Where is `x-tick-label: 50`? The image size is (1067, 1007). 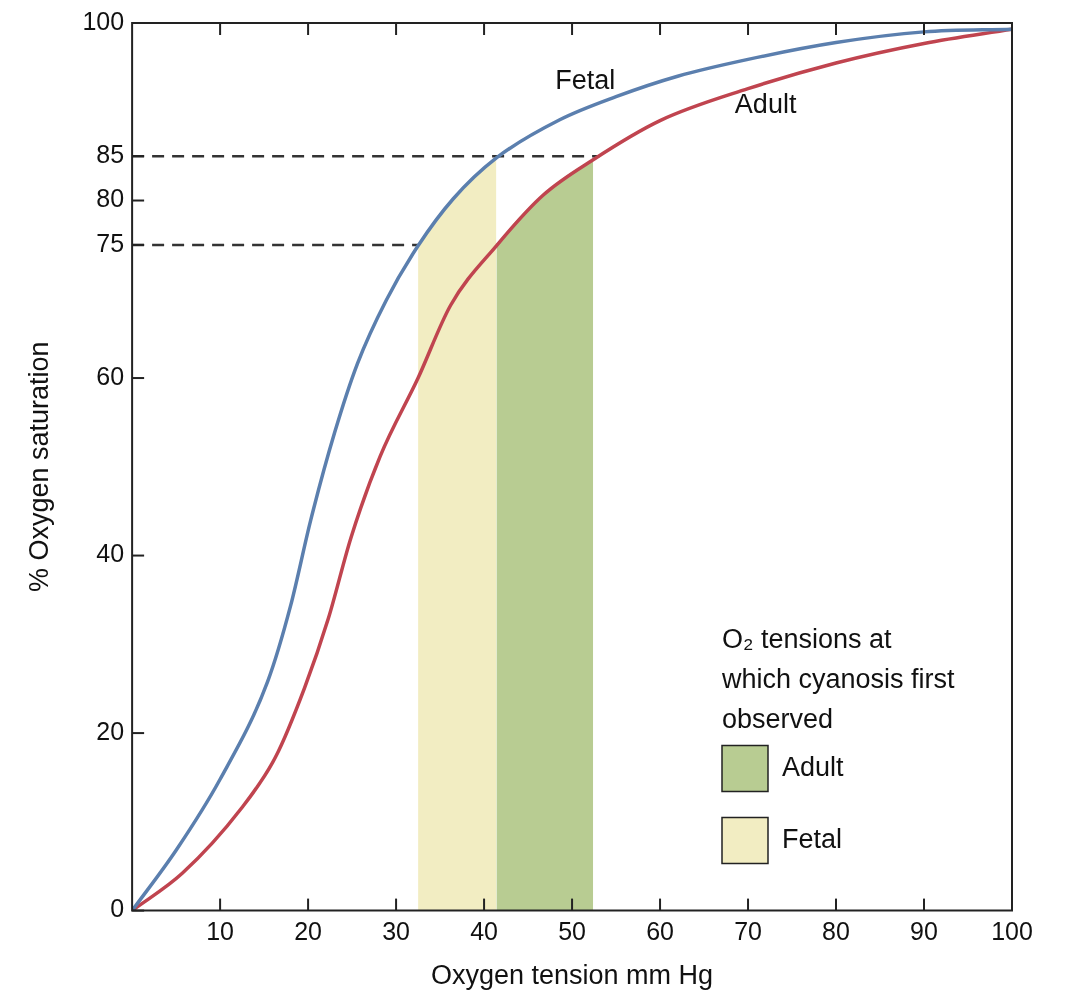 x-tick-label: 50 is located at coordinates (572, 931).